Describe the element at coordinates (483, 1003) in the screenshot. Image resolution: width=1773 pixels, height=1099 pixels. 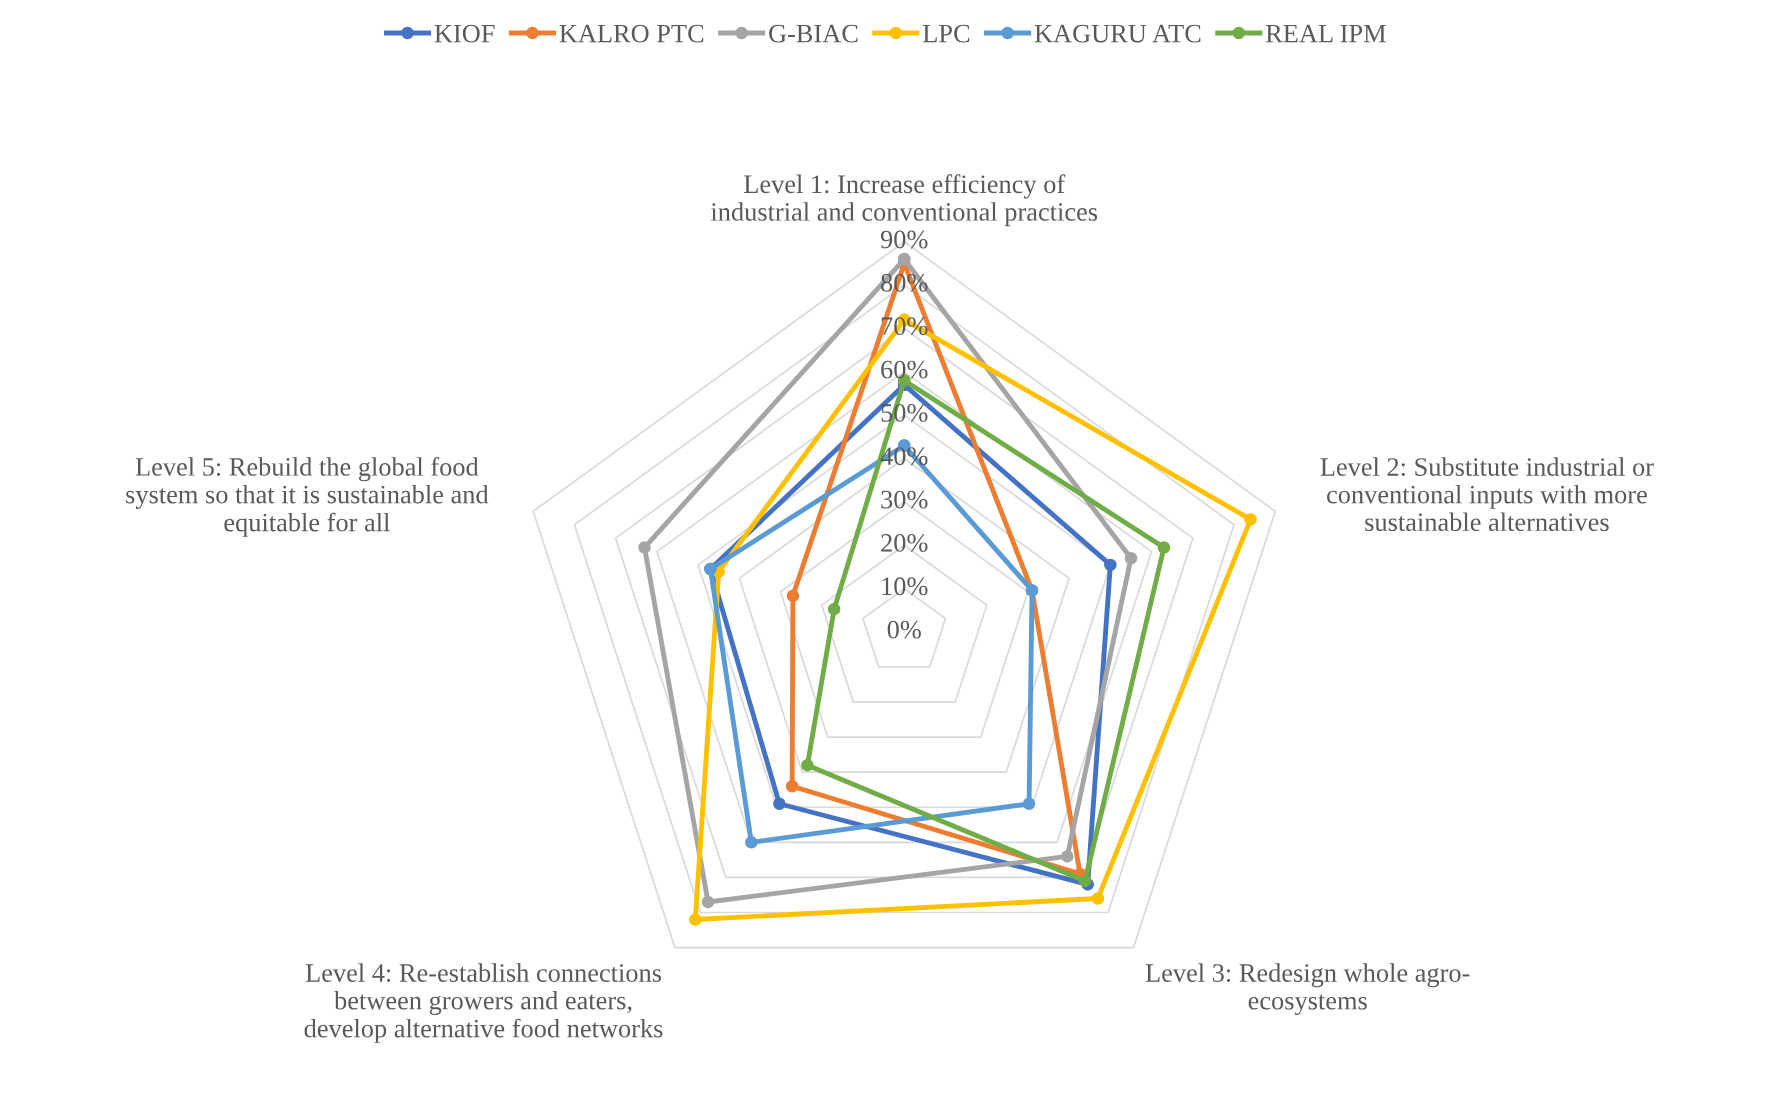
I see `spoke-label: Level 4: Re-establish connections between growers and eaters, develop alternative food networks` at that location.